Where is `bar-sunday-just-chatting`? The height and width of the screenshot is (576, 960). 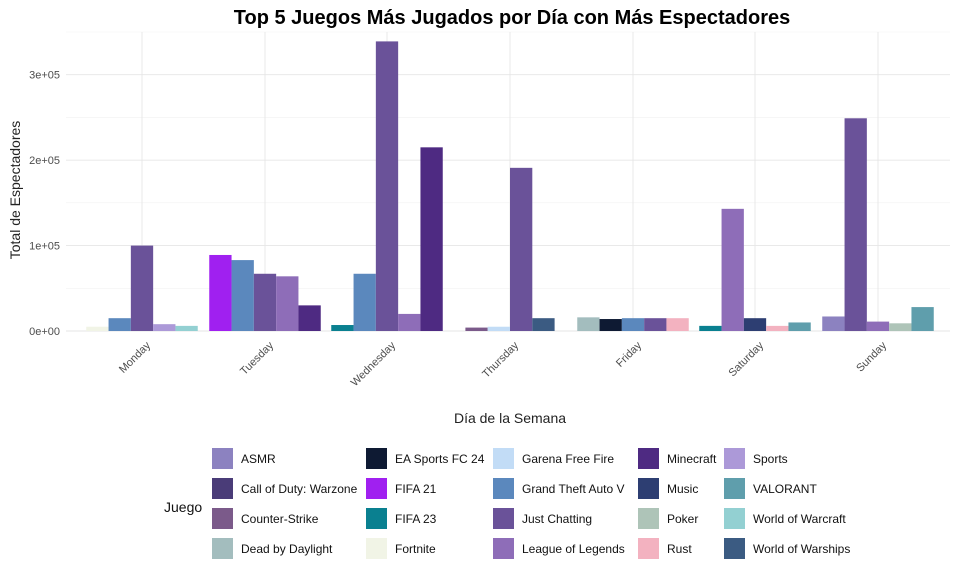 bar-sunday-just-chatting is located at coordinates (855, 224).